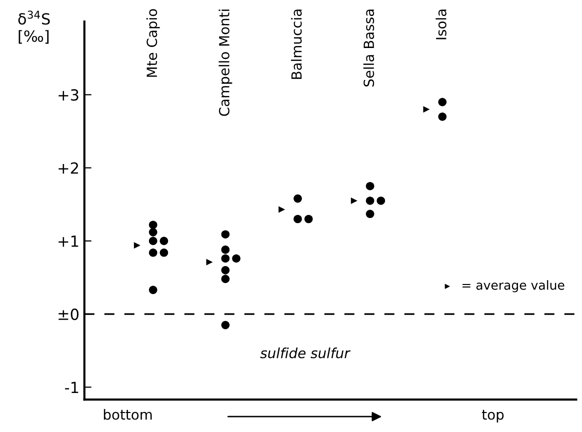 The height and width of the screenshot is (432, 582). What do you see at coordinates (68, 168) in the screenshot?
I see `y-tick-label: +2` at bounding box center [68, 168].